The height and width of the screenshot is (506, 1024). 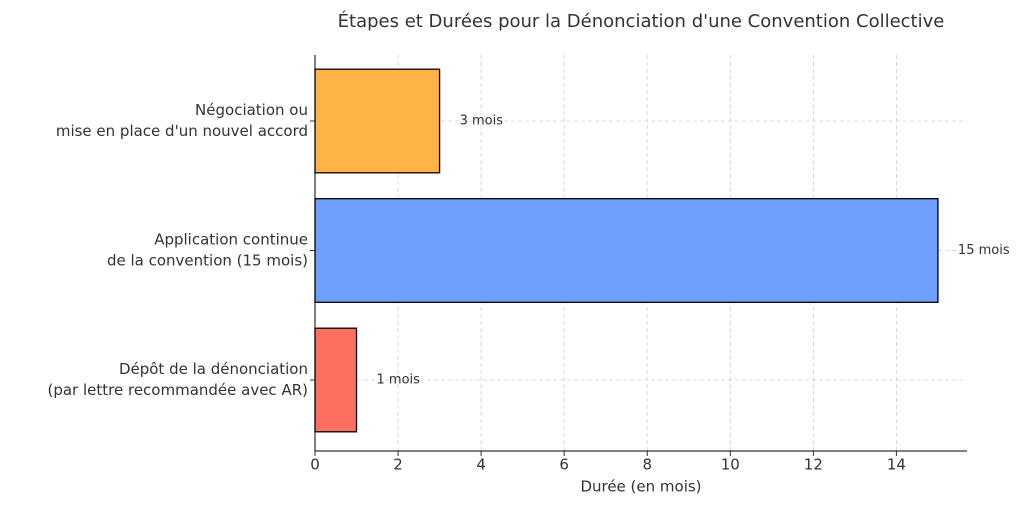 I want to click on x-tick-label: 2, so click(x=398, y=465).